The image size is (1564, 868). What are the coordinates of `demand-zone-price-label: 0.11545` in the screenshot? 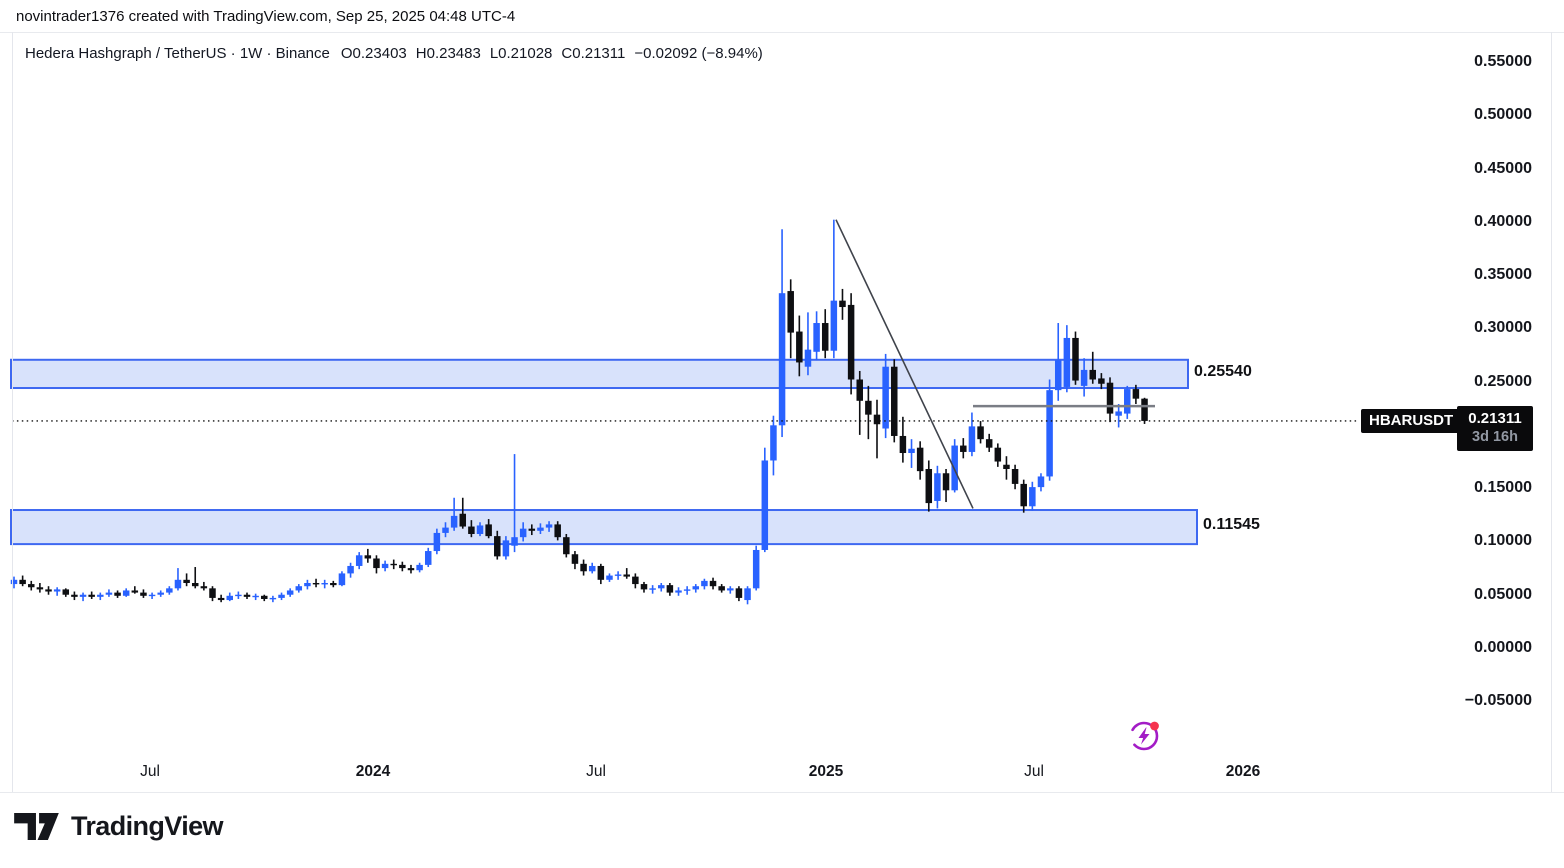 It's located at (1231, 525).